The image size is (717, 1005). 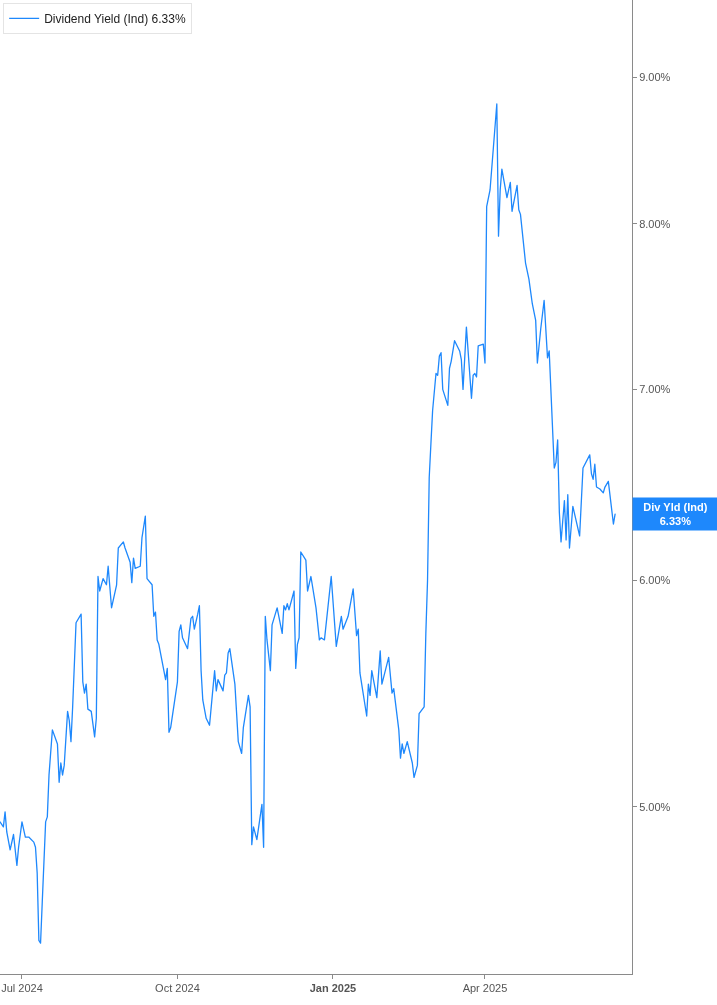 I want to click on text: Div Yld (Ind) 6.33%, so click(x=675, y=514).